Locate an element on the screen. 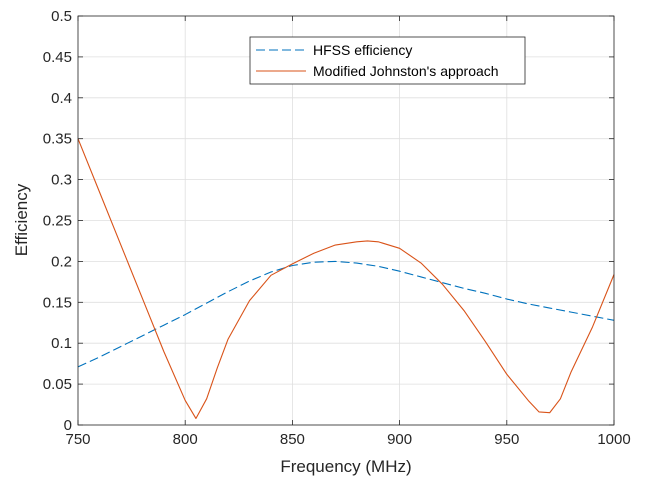 The height and width of the screenshot is (481, 646). y-tick-label: 0.35 is located at coordinates (57, 139).